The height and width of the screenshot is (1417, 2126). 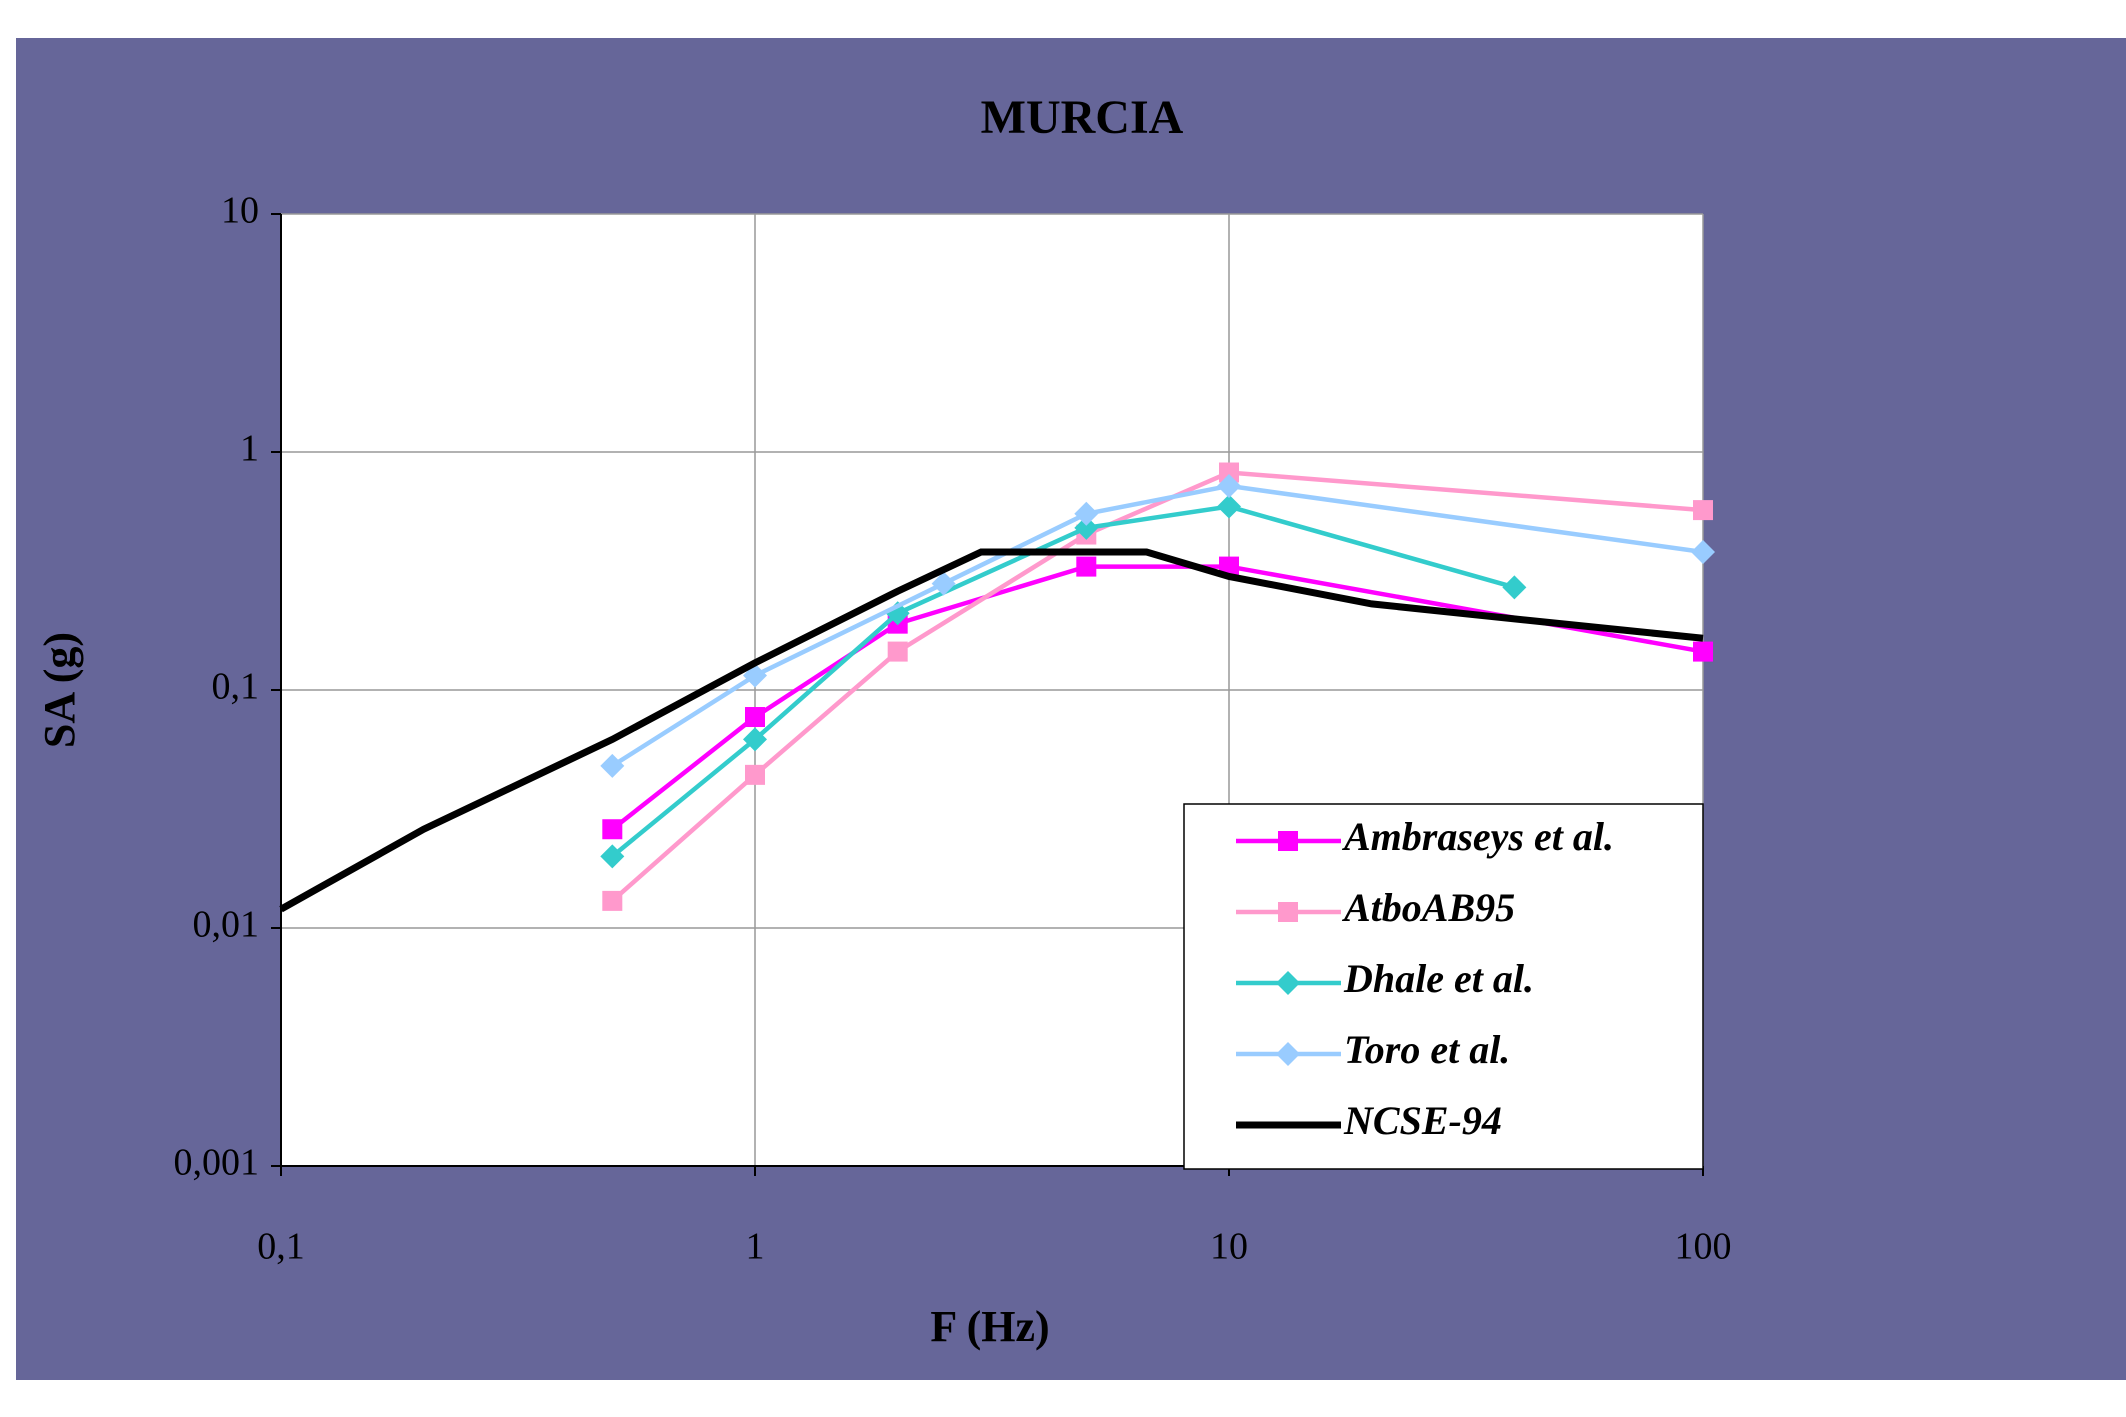 I want to click on x-tick-label: 100, so click(x=1703, y=1247).